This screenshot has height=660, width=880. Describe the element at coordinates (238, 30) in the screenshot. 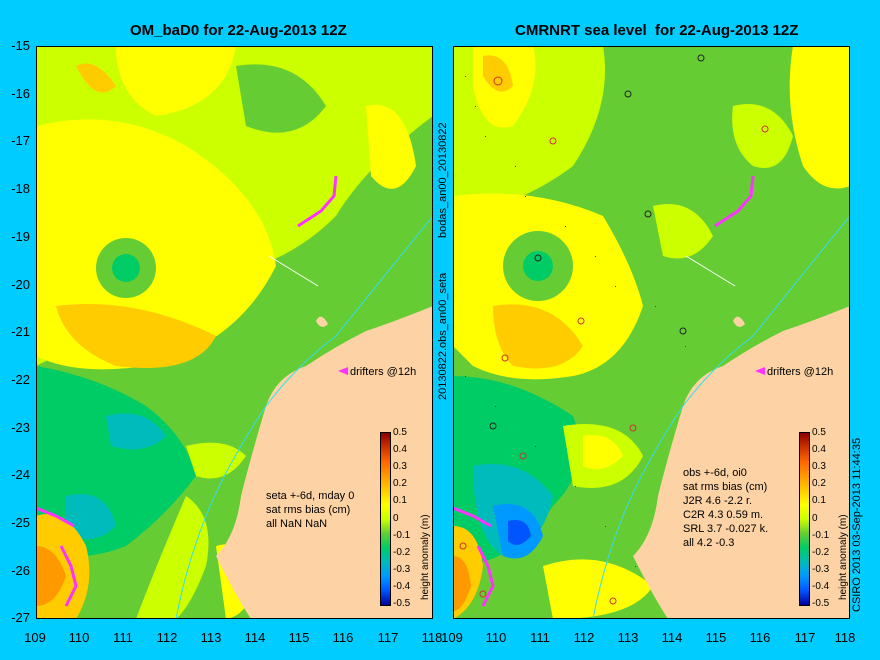

I see `left-panel-title: OM_baD0 for 22-Aug-2013 12Z` at that location.